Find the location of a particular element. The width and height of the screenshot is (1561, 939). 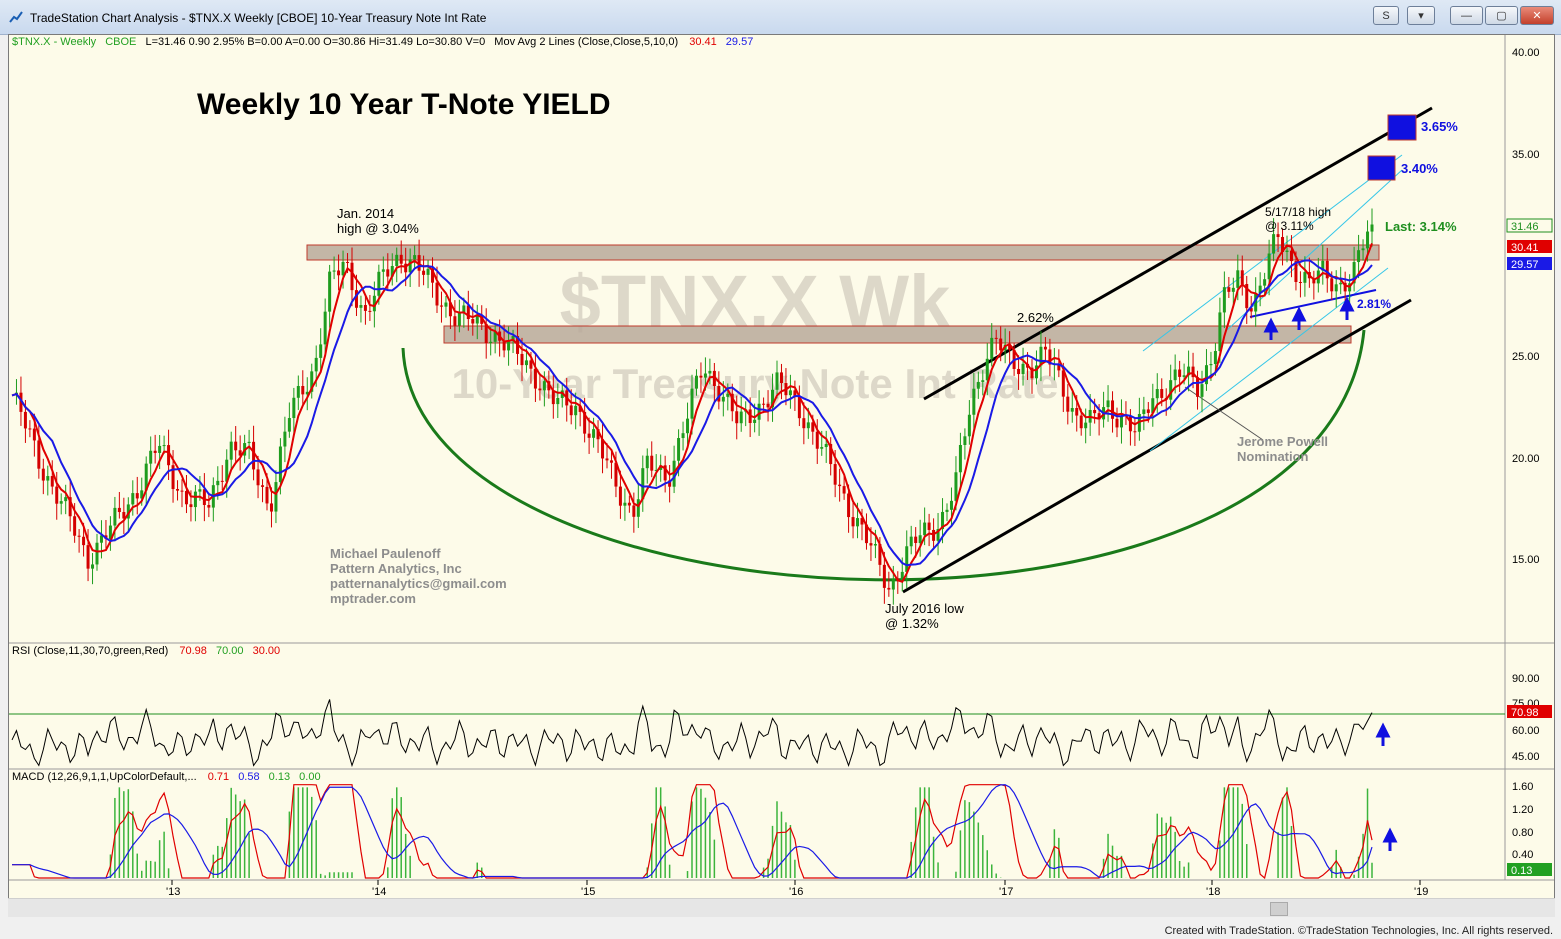

high-2018-label-line2: @ 3.11% is located at coordinates (1289, 226).